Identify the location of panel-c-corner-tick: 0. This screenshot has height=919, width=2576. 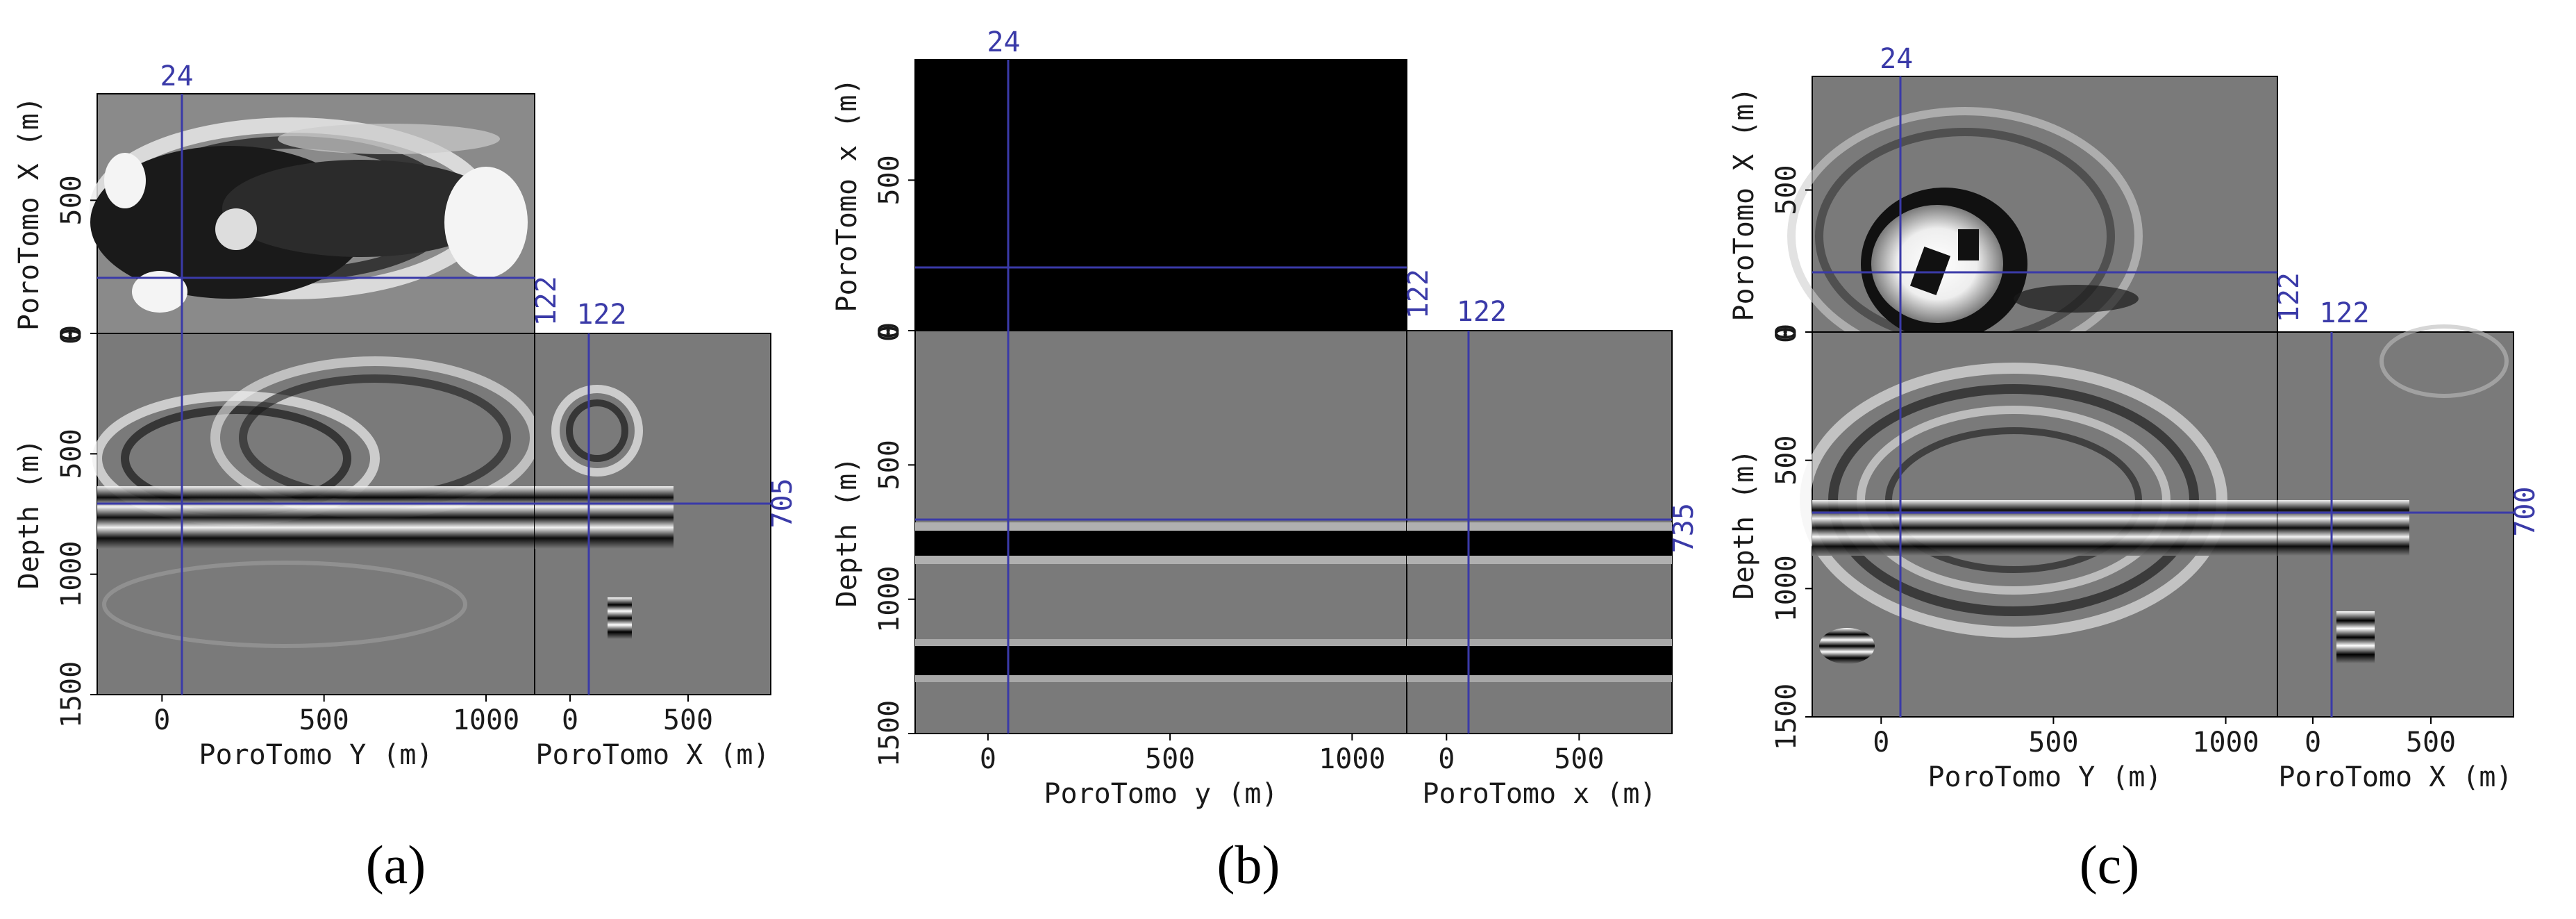
(1787, 334).